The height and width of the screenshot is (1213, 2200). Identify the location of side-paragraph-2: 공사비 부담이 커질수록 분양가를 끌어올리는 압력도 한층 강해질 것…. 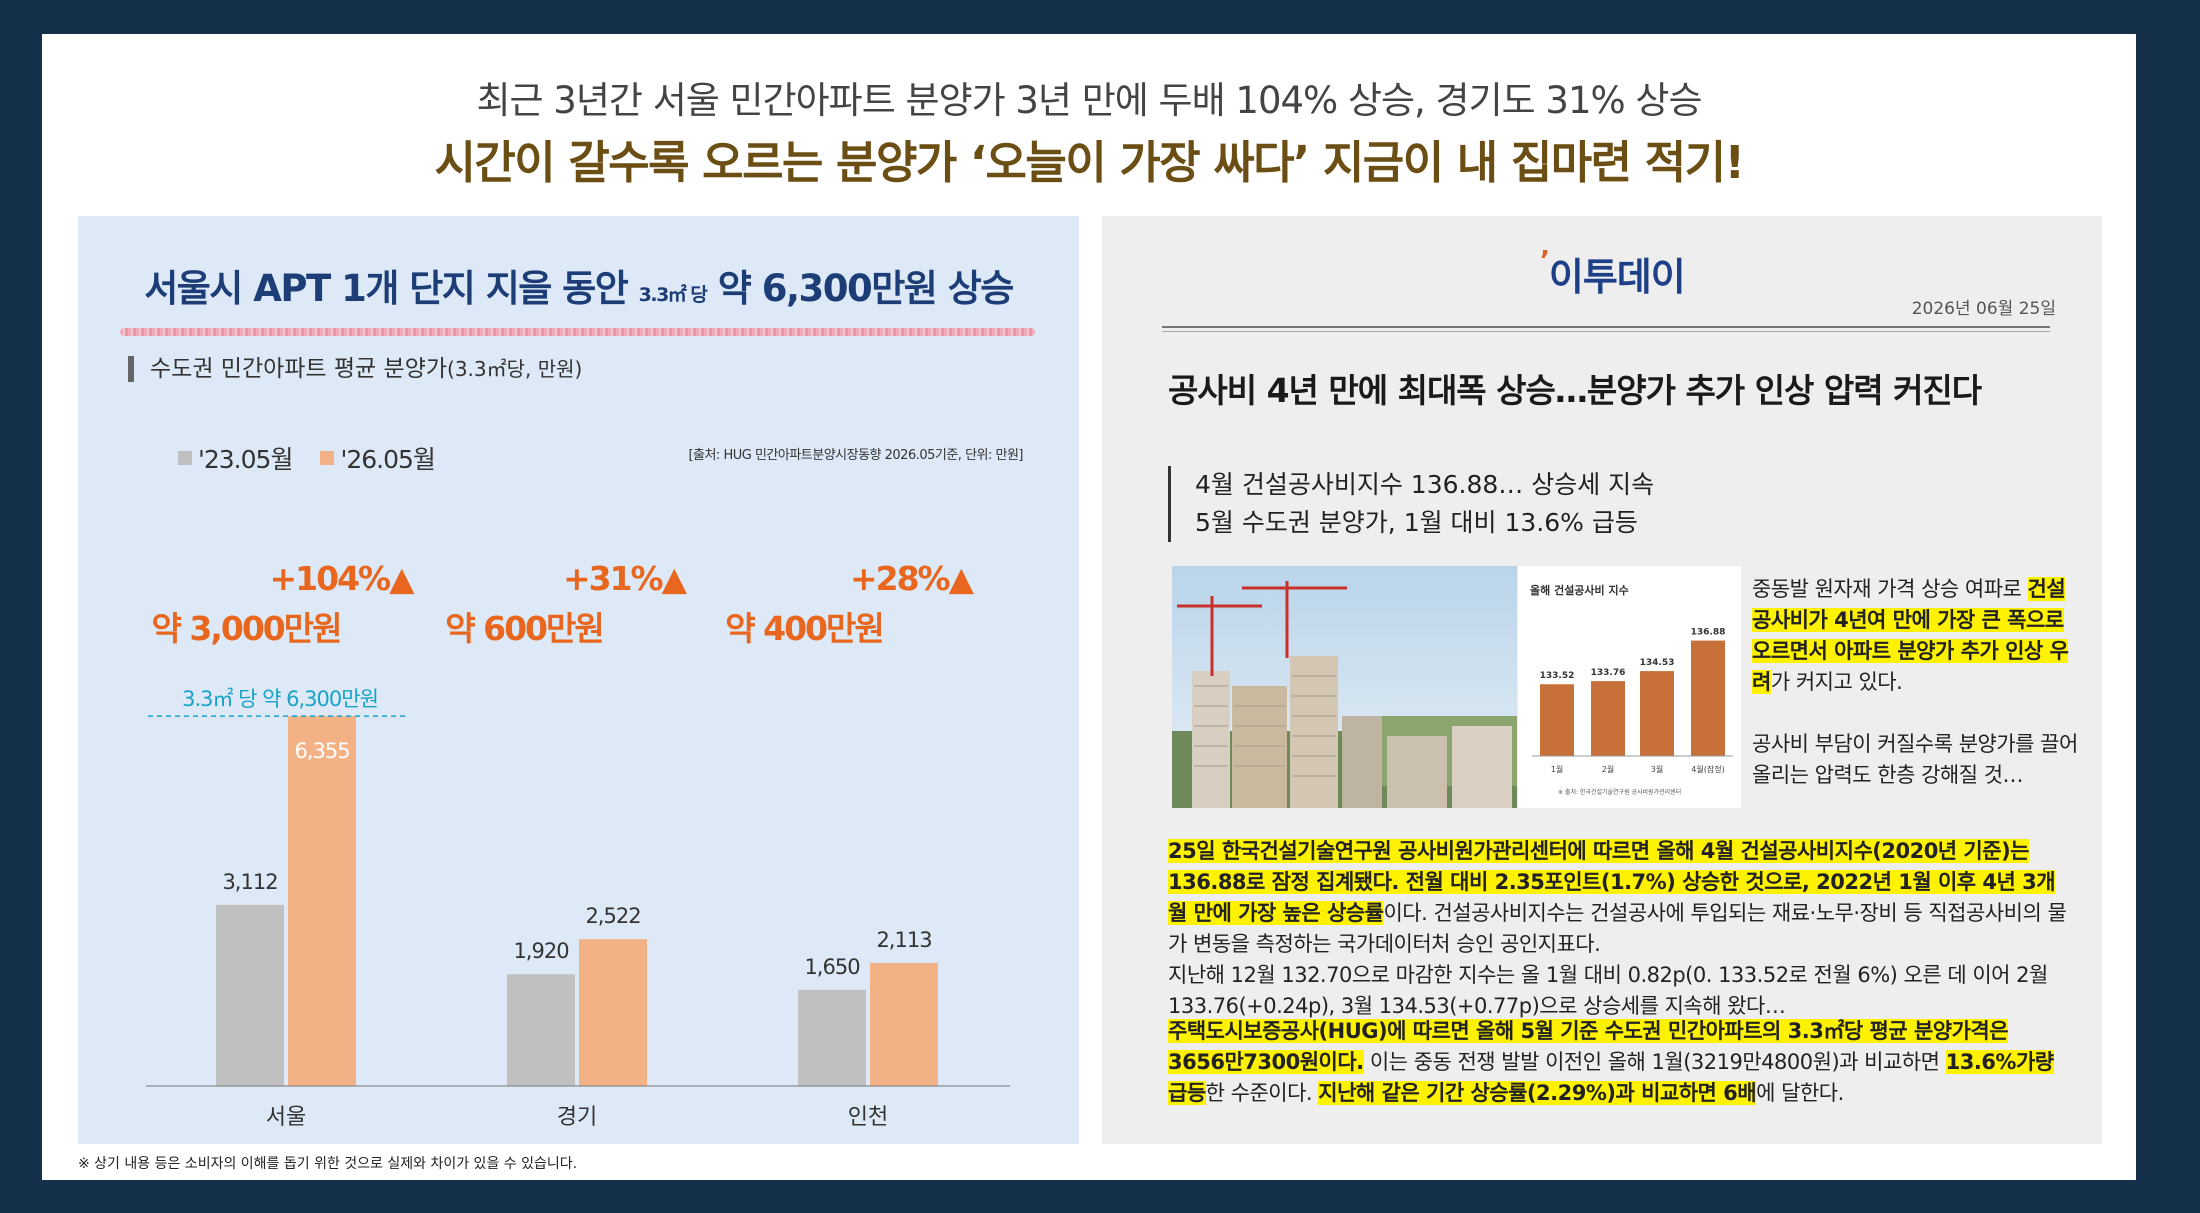
(1915, 759).